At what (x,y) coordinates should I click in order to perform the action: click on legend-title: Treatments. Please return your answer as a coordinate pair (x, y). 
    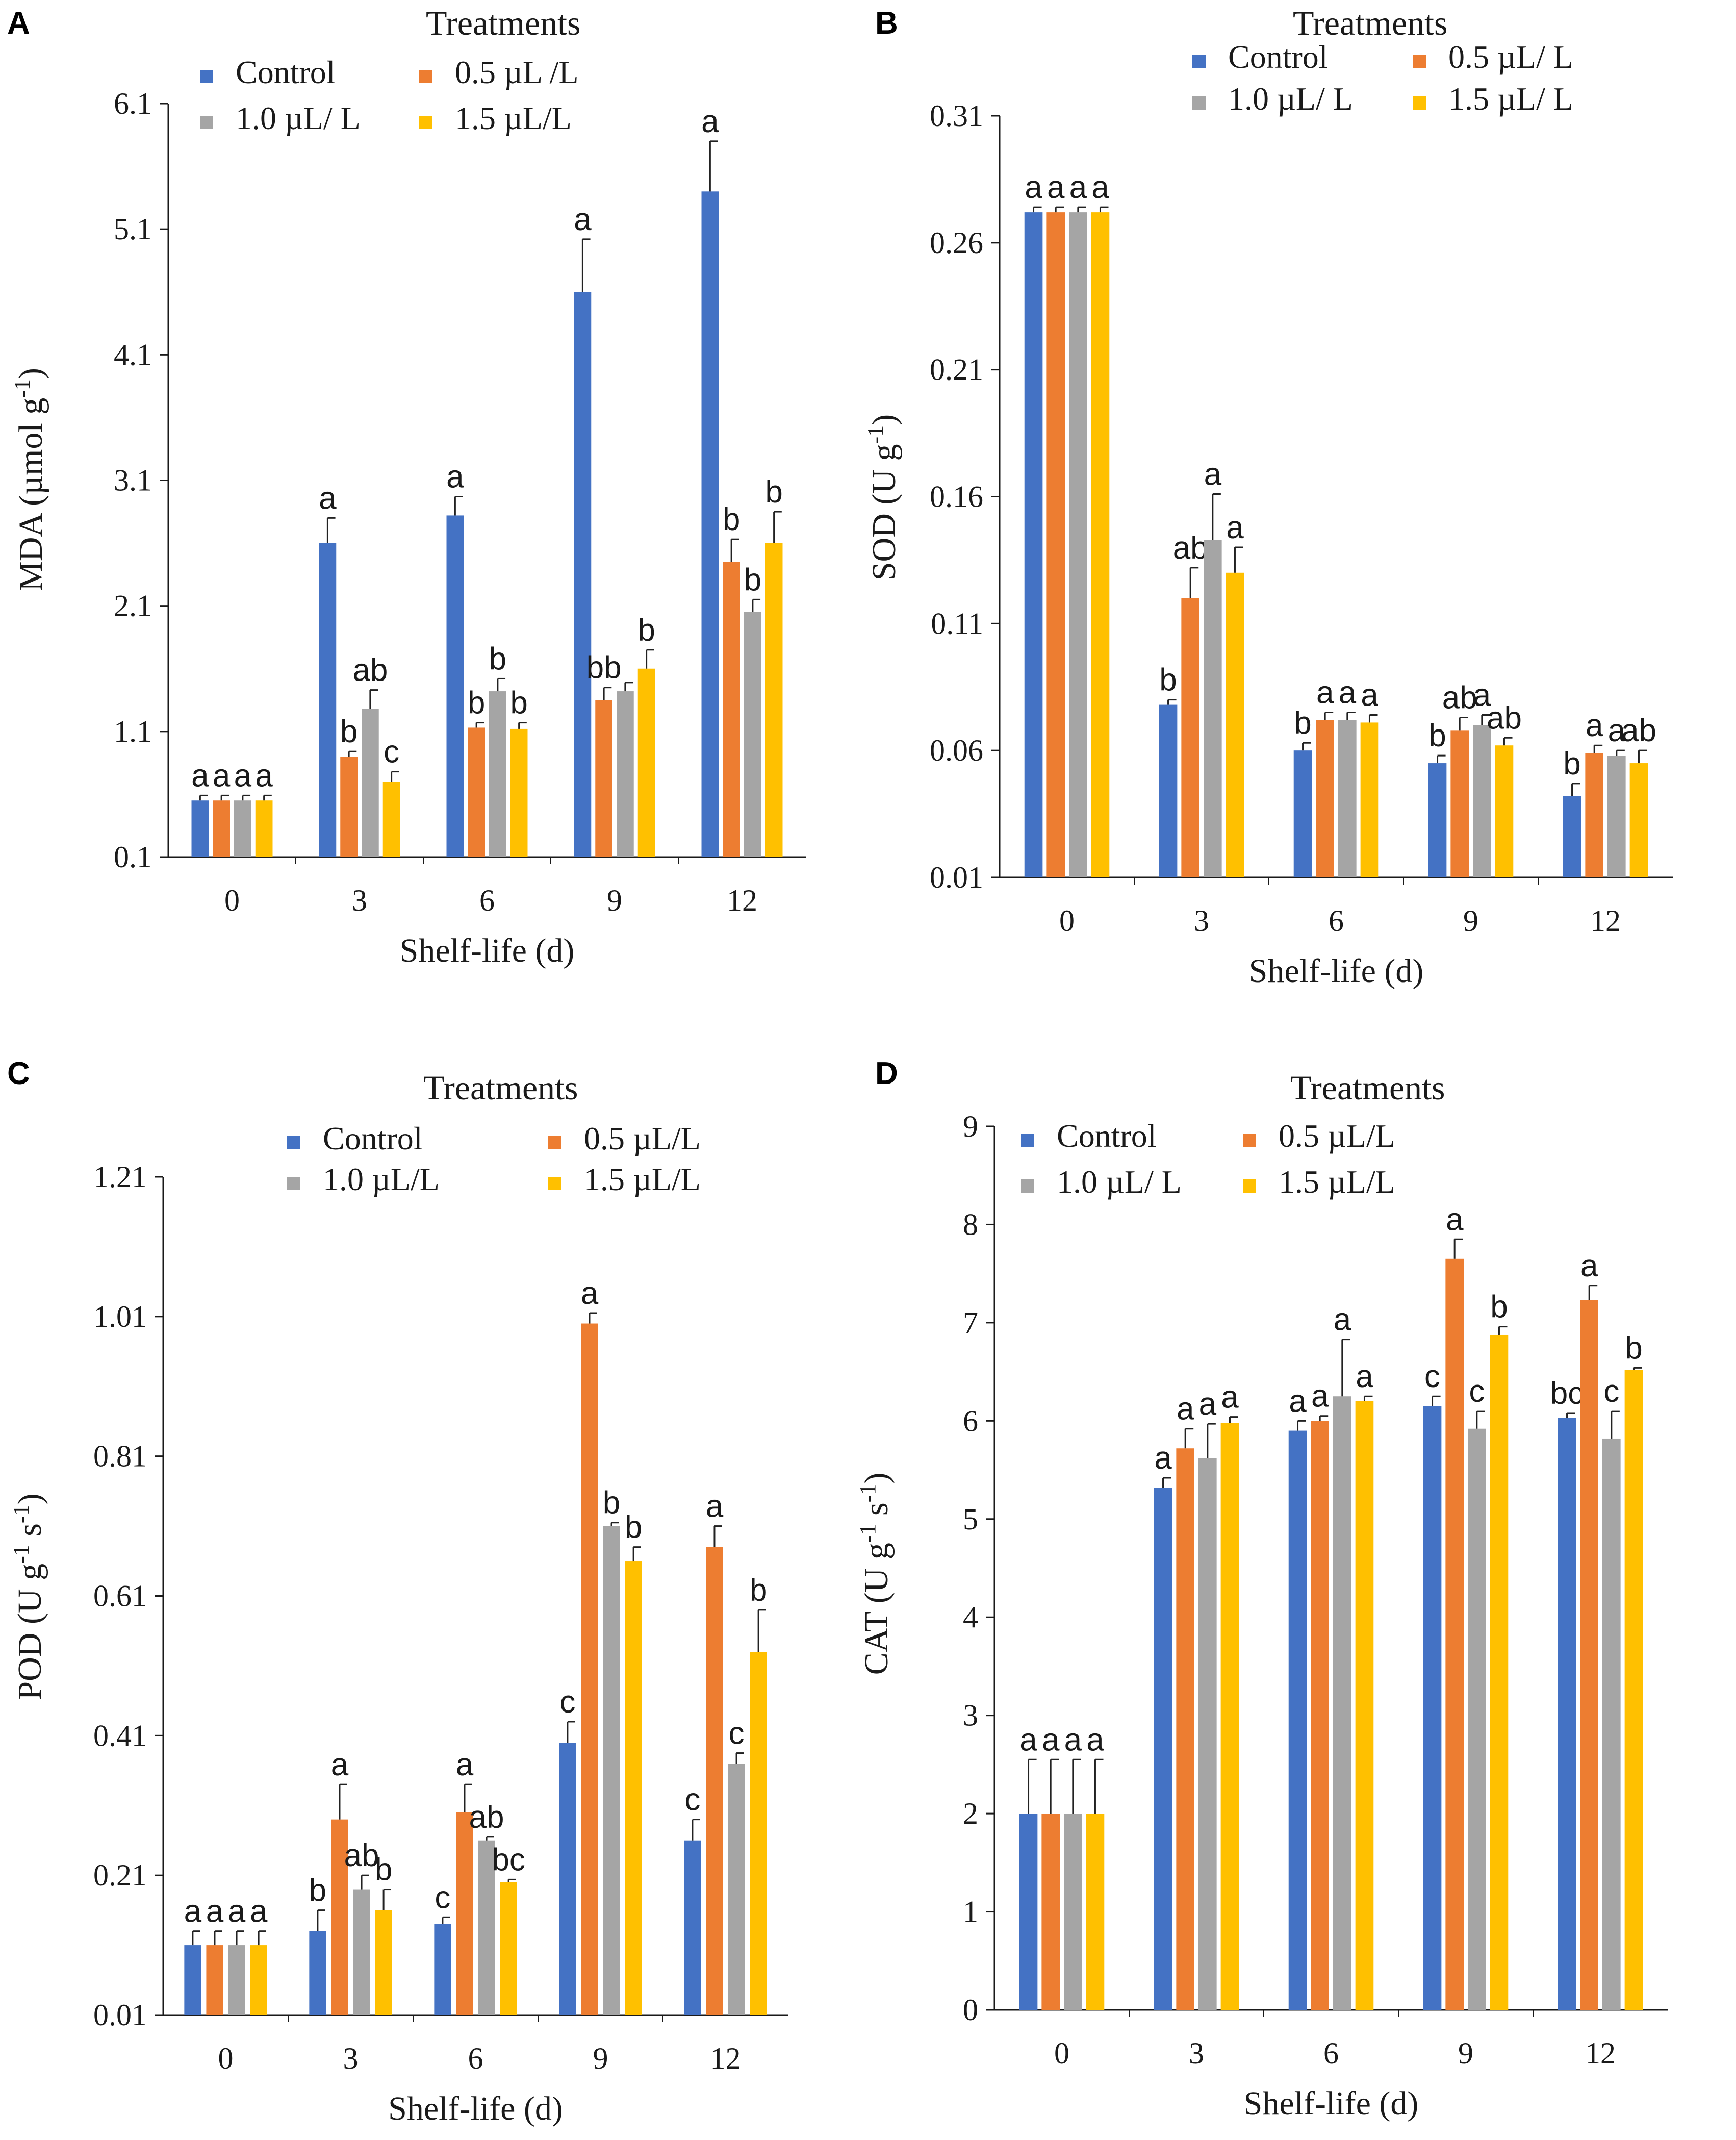
    Looking at the image, I should click on (1367, 1087).